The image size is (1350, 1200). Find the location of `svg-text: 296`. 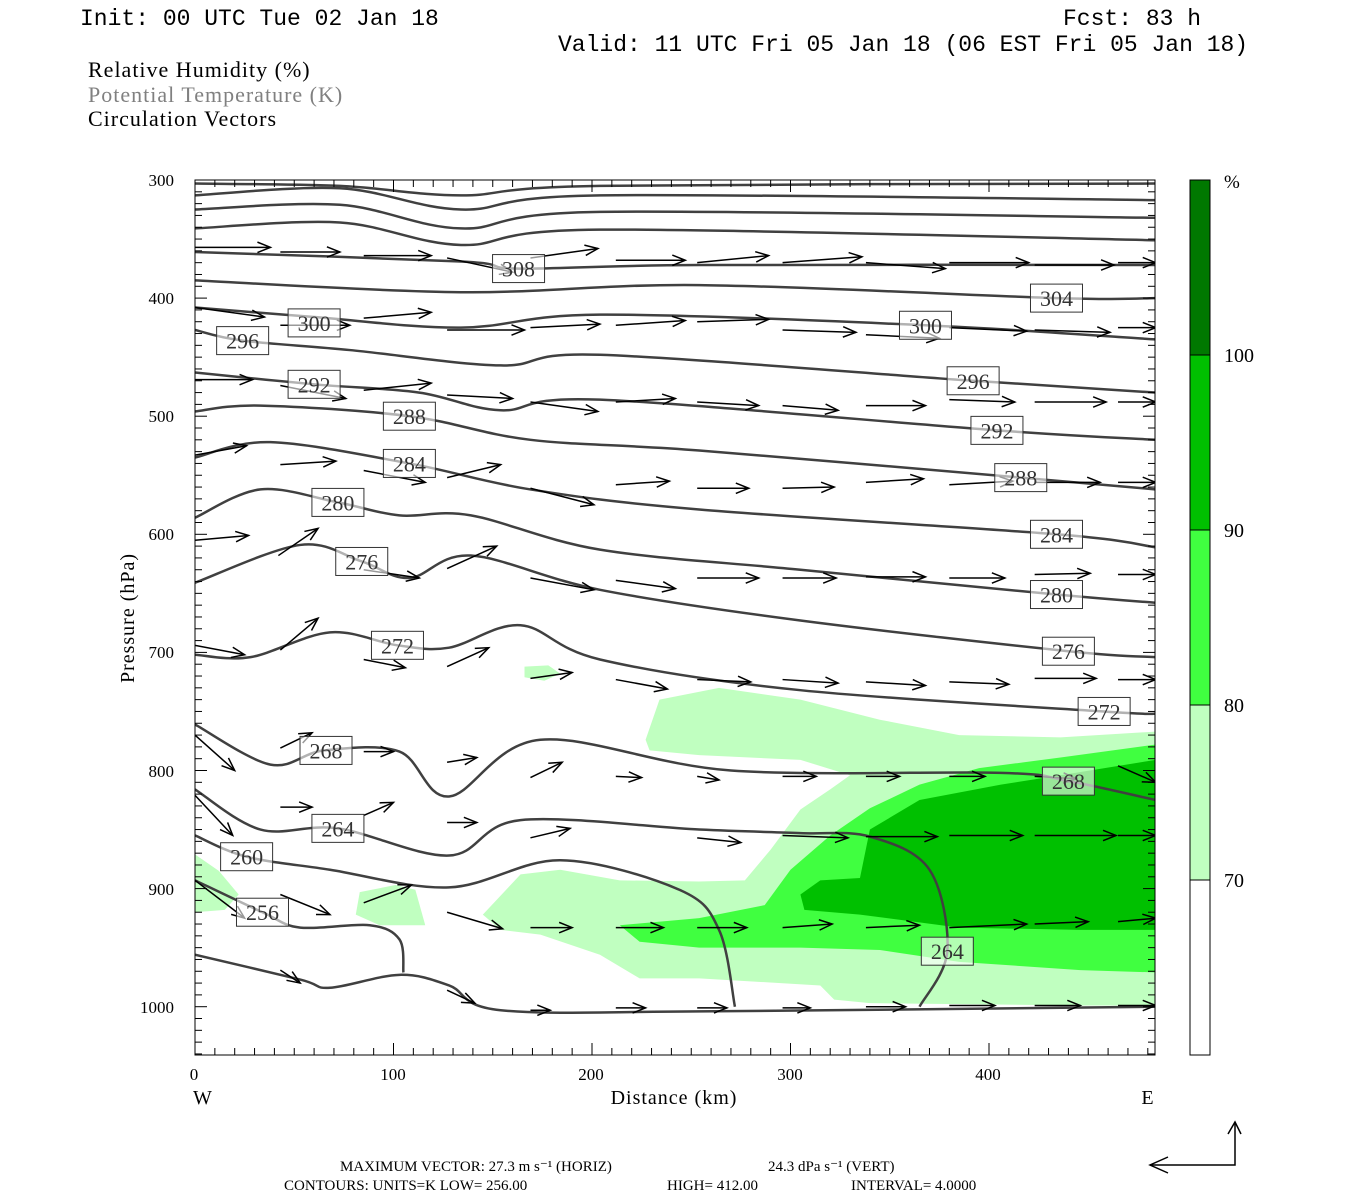

svg-text: 296 is located at coordinates (973, 381).